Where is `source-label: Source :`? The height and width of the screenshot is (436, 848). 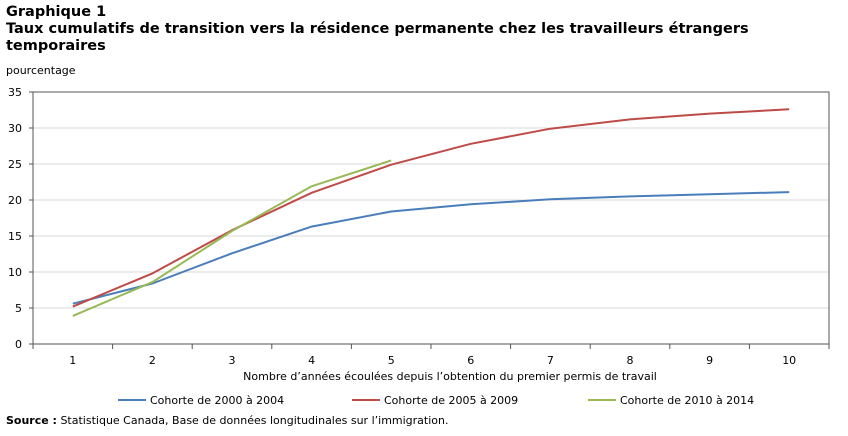 source-label: Source : is located at coordinates (31, 420).